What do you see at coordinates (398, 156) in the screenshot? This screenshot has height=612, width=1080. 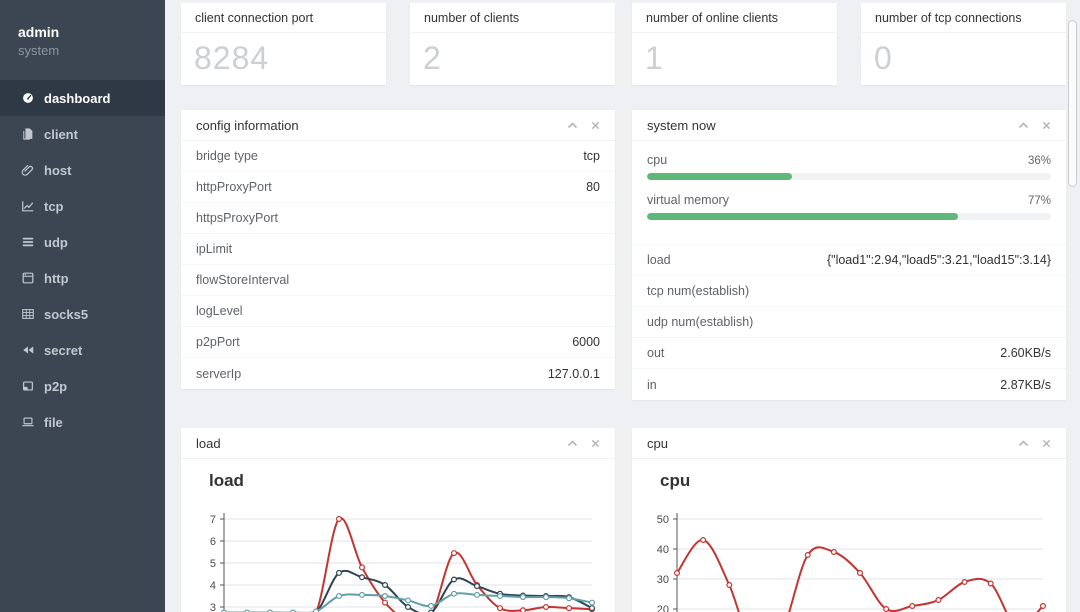 I see `config-row: bridge type tcp` at bounding box center [398, 156].